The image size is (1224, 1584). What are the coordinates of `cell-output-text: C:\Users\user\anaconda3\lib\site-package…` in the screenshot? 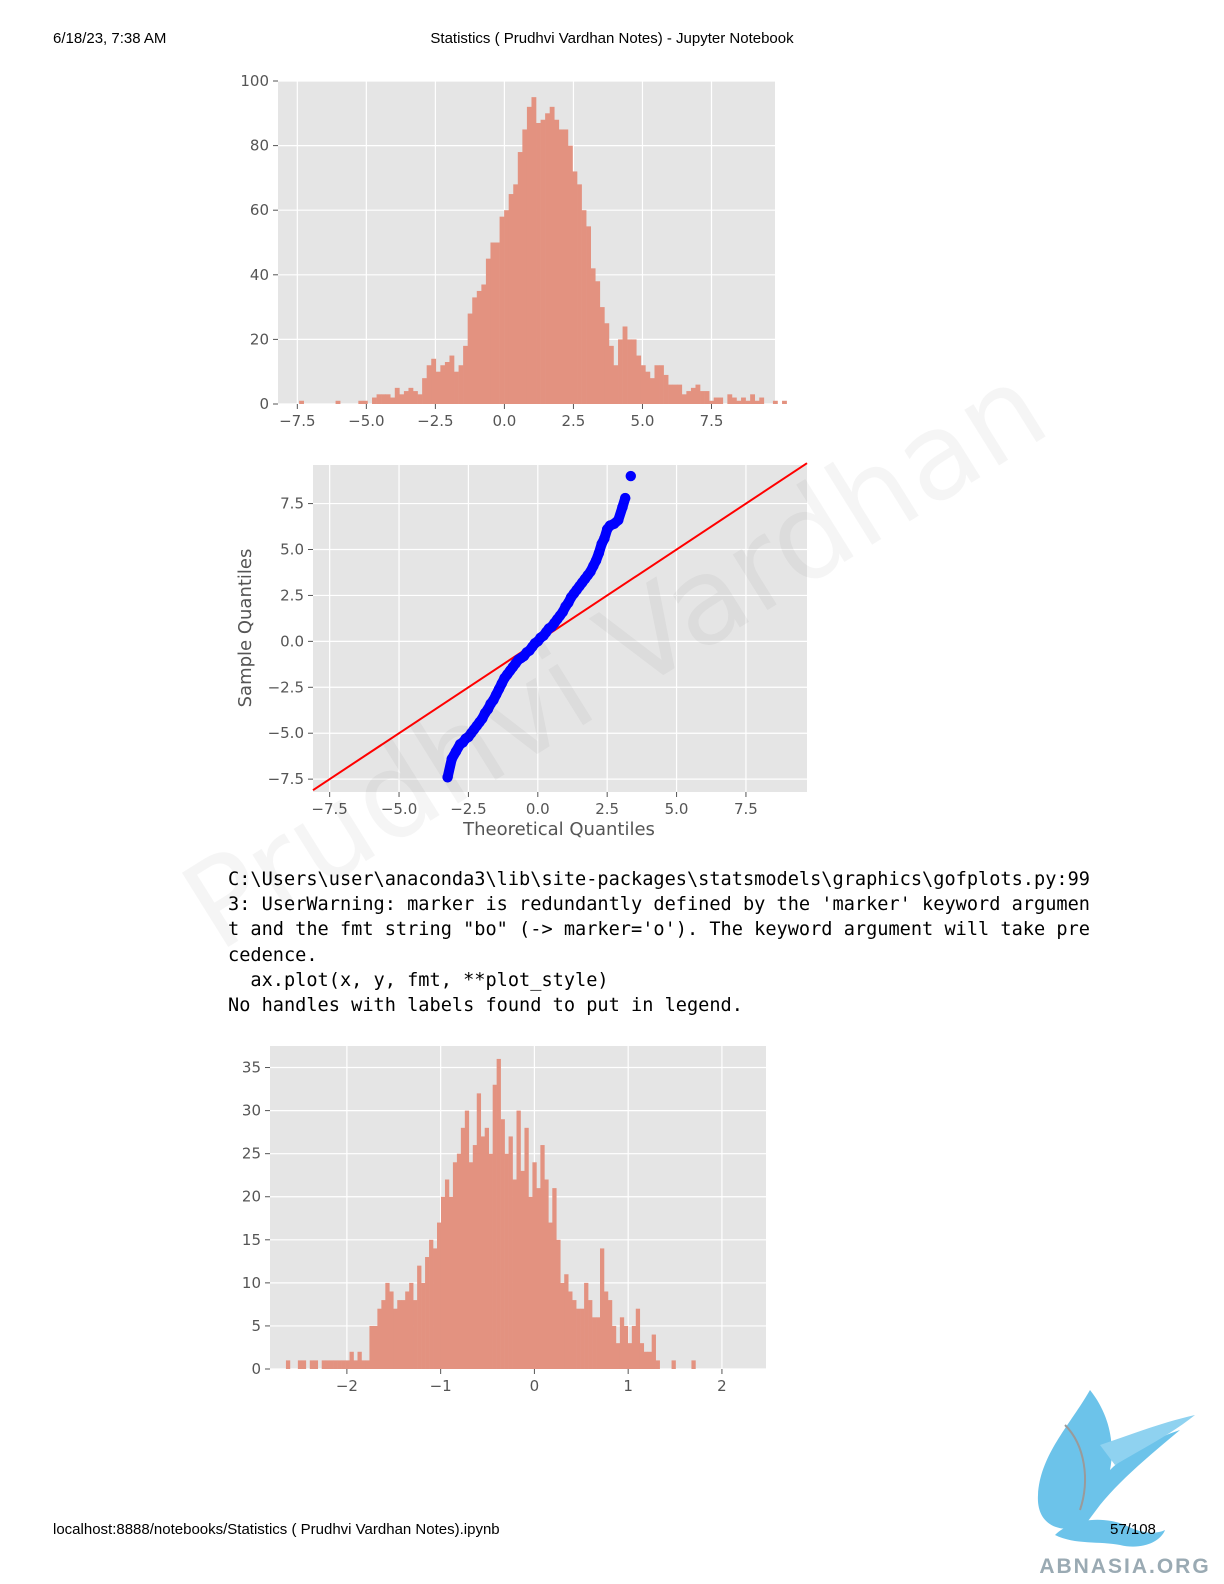 It's located at (659, 942).